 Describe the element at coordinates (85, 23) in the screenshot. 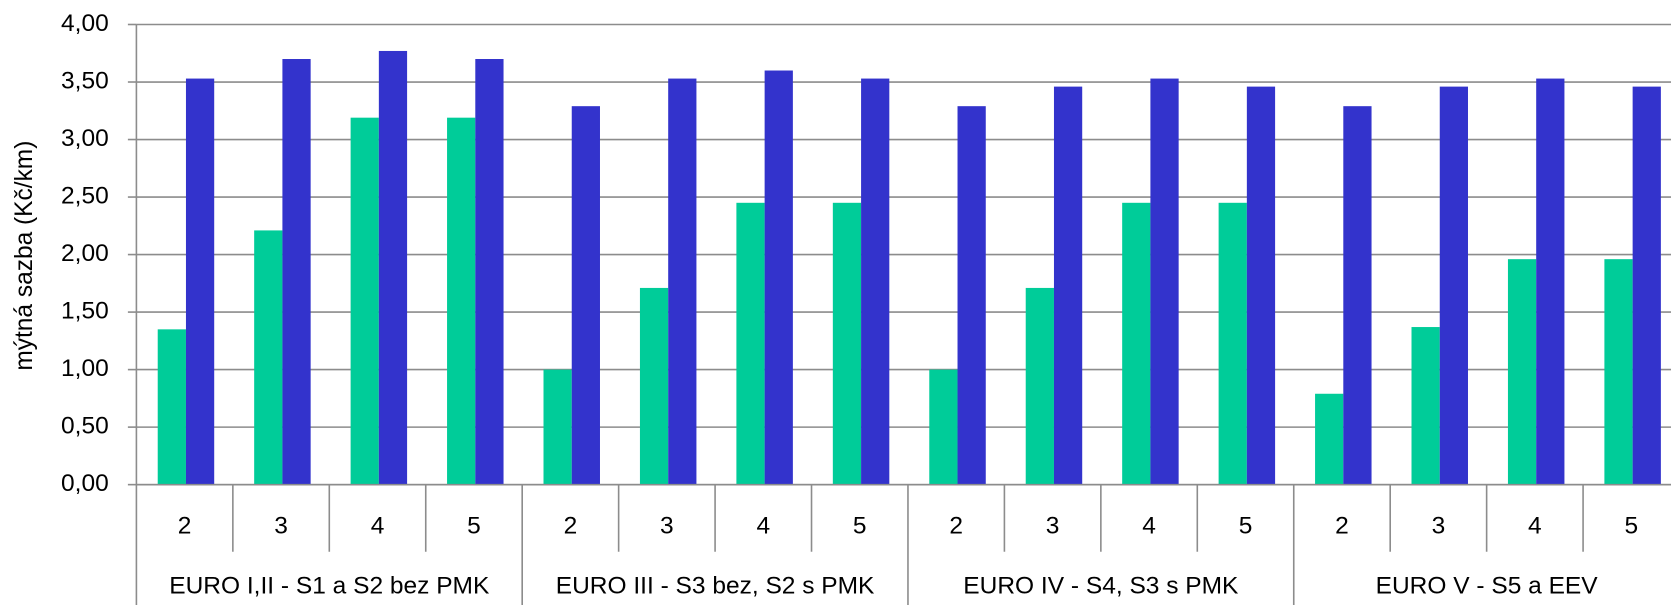

I see `y-tick-label: 4,00` at that location.